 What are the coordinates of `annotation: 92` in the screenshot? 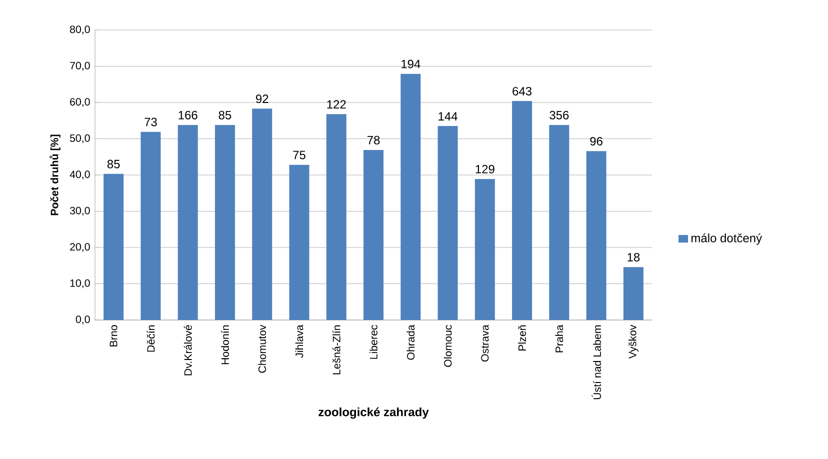 It's located at (262, 99).